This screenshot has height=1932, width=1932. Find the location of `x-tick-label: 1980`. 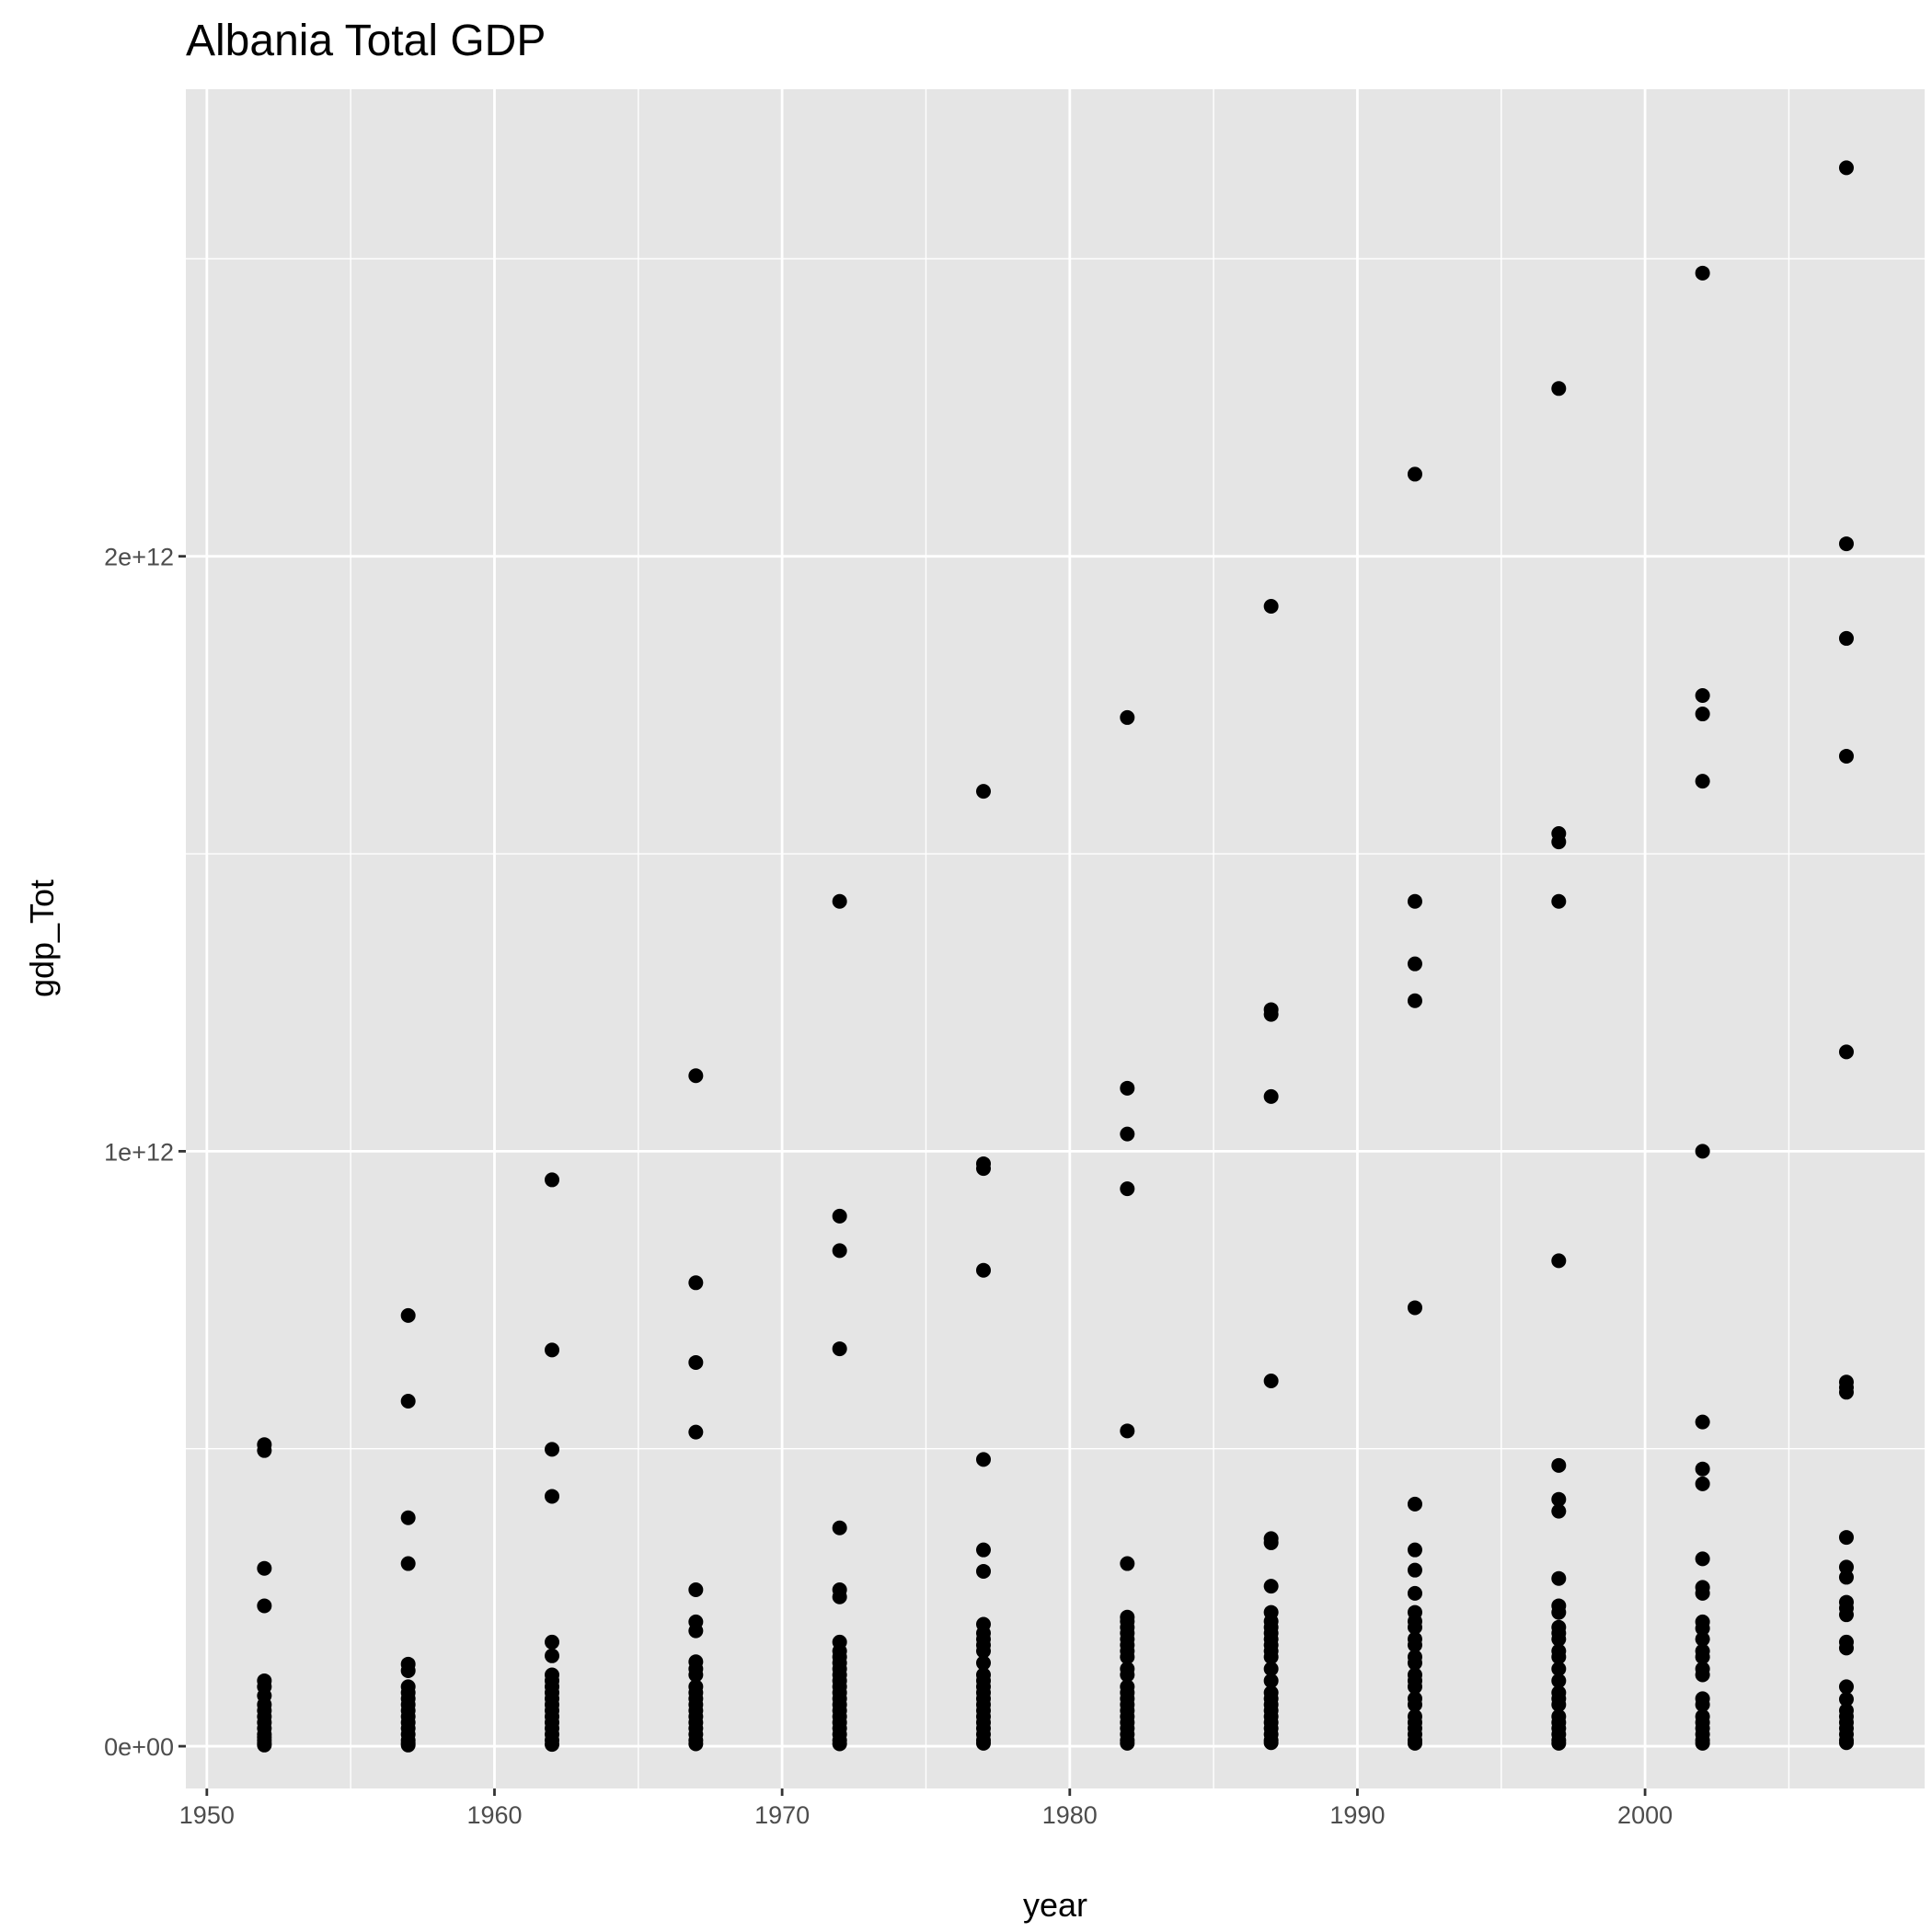

x-tick-label: 1980 is located at coordinates (1070, 1815).